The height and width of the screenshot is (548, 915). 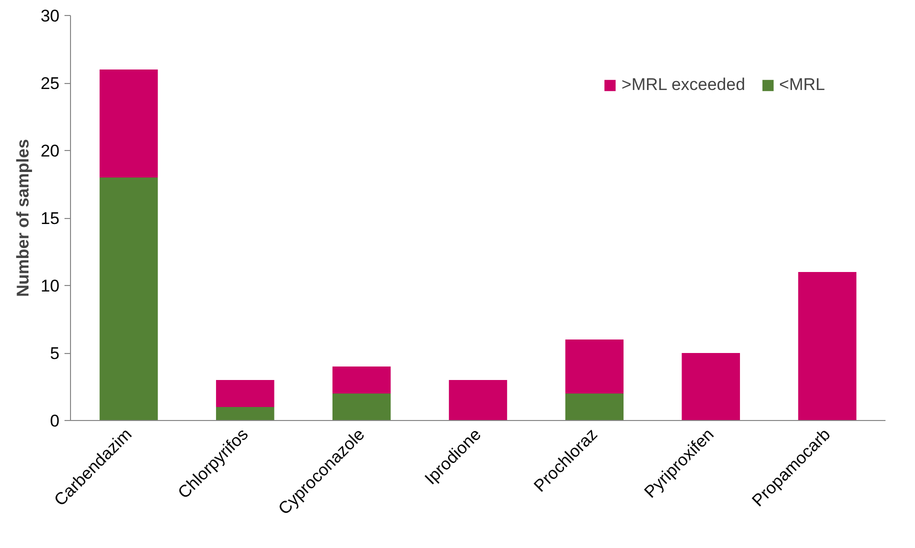 I want to click on legend-label: <MRL, so click(x=802, y=85).